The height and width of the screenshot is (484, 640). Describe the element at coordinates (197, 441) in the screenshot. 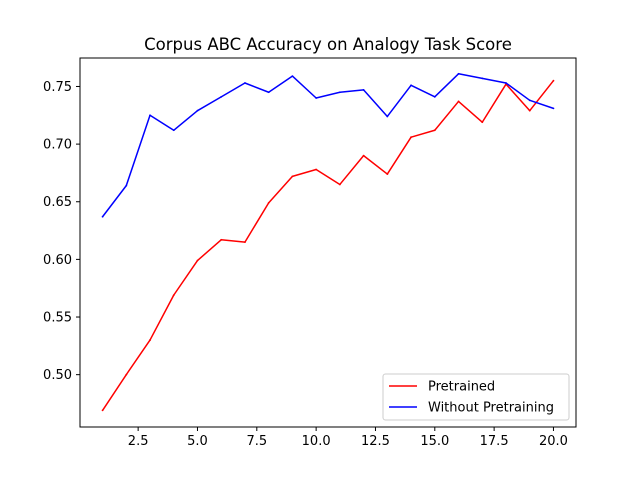

I see `x-tick-label: 5.0` at that location.